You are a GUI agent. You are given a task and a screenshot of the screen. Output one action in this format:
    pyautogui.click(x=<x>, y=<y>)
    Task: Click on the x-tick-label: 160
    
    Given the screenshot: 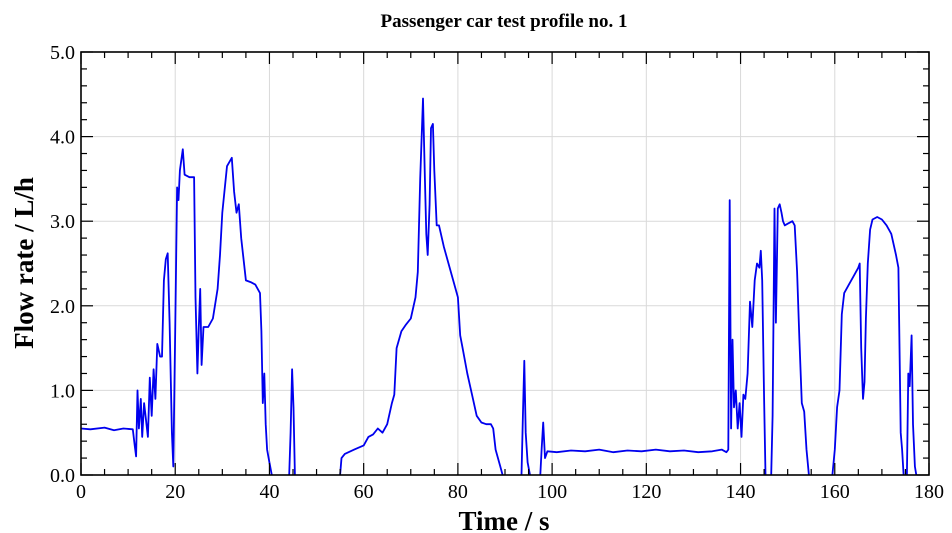 What is the action you would take?
    pyautogui.click(x=835, y=492)
    